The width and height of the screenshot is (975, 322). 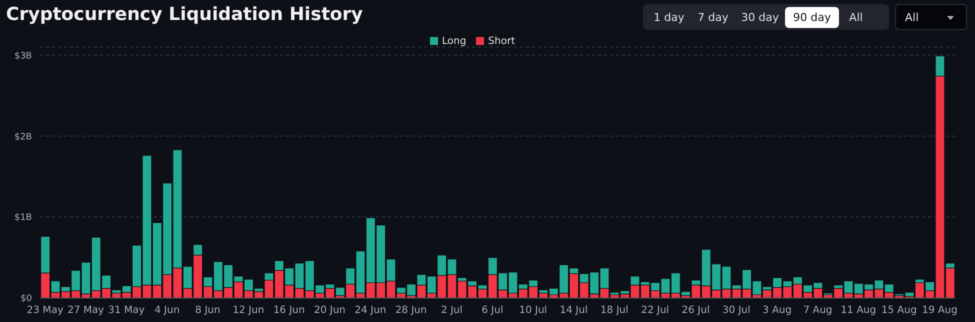 What do you see at coordinates (23, 218) in the screenshot?
I see `y-tick-label: $1B` at bounding box center [23, 218].